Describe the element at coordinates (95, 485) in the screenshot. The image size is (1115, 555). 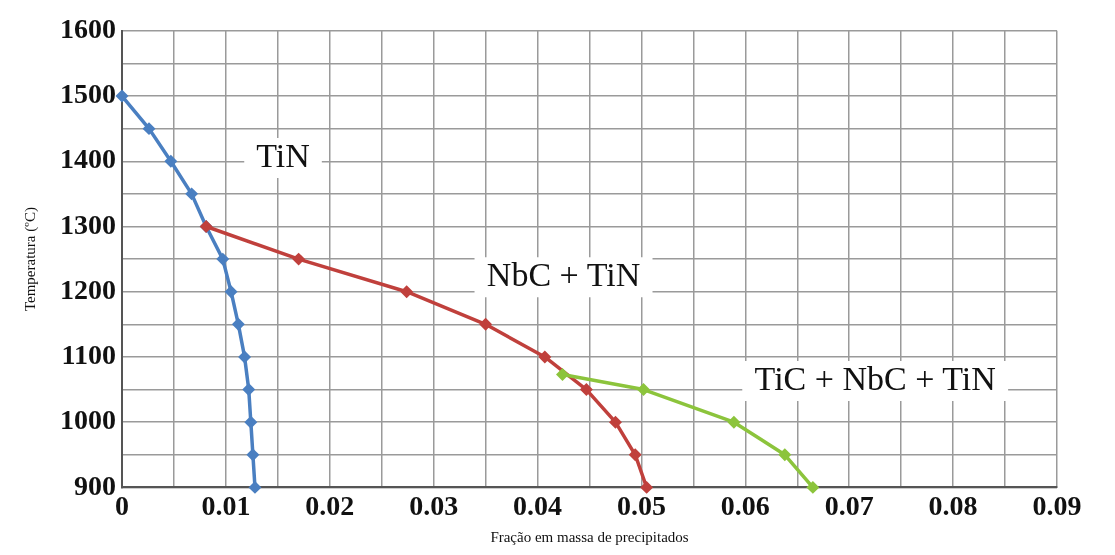
I see `y-tick-label: 900` at that location.